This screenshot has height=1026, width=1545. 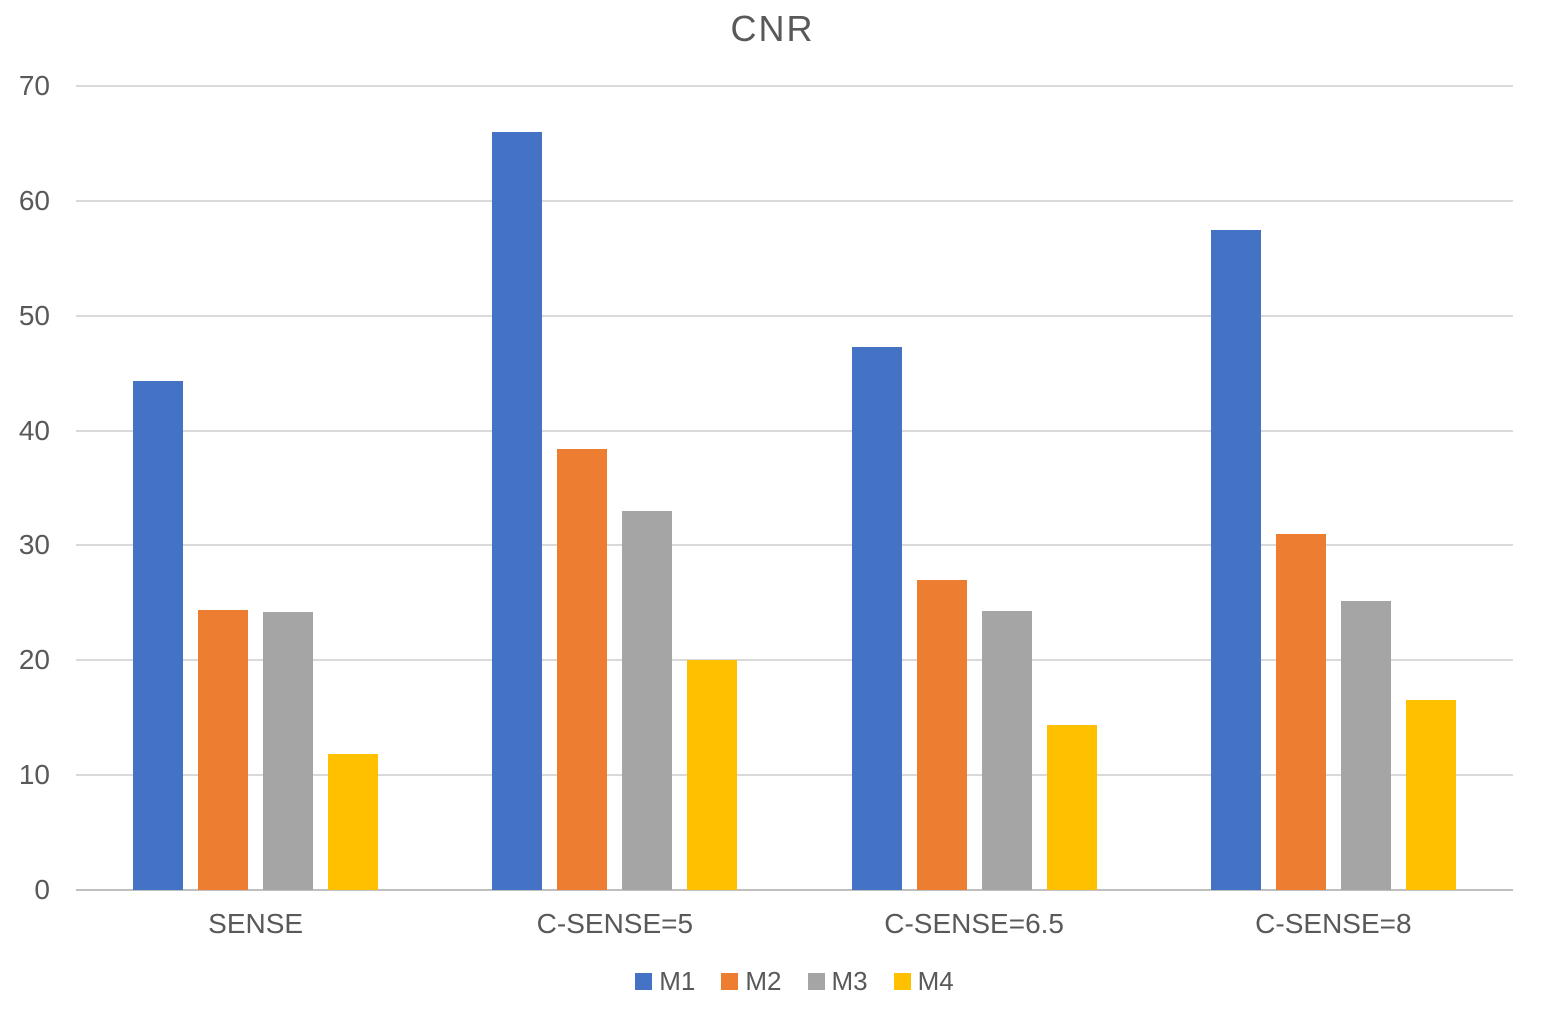 I want to click on legend-swatch-m2, so click(x=730, y=981).